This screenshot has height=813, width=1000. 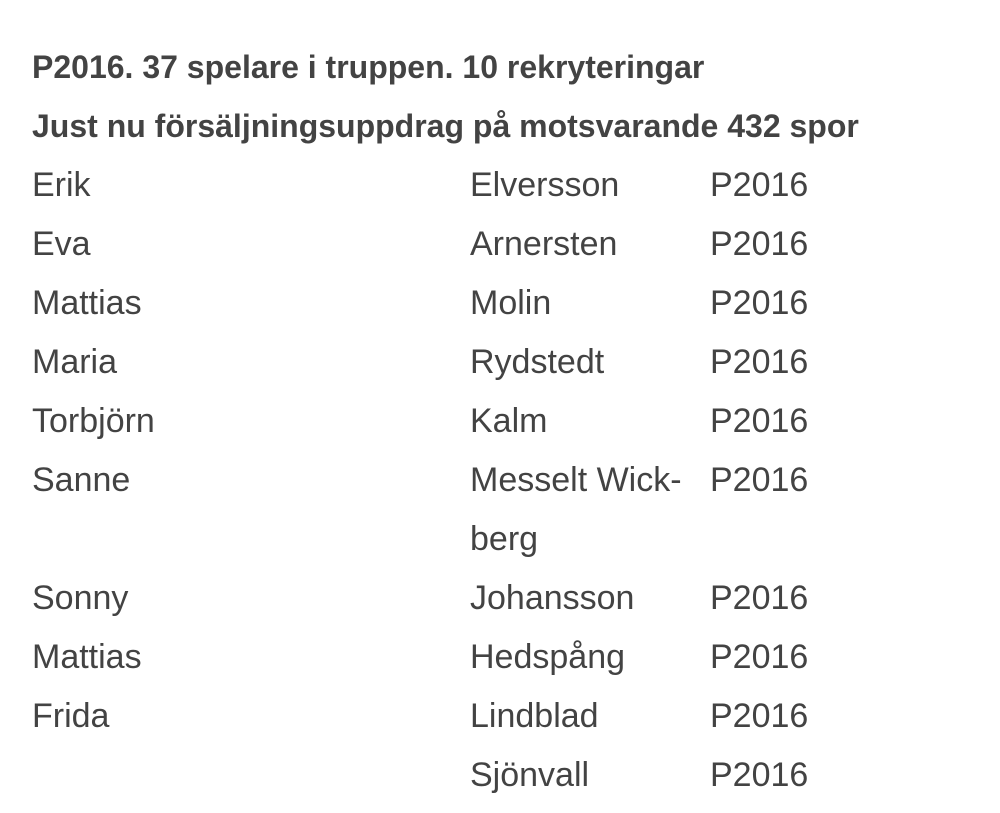 What do you see at coordinates (530, 775) in the screenshot?
I see `last-cell: Sjönvall` at bounding box center [530, 775].